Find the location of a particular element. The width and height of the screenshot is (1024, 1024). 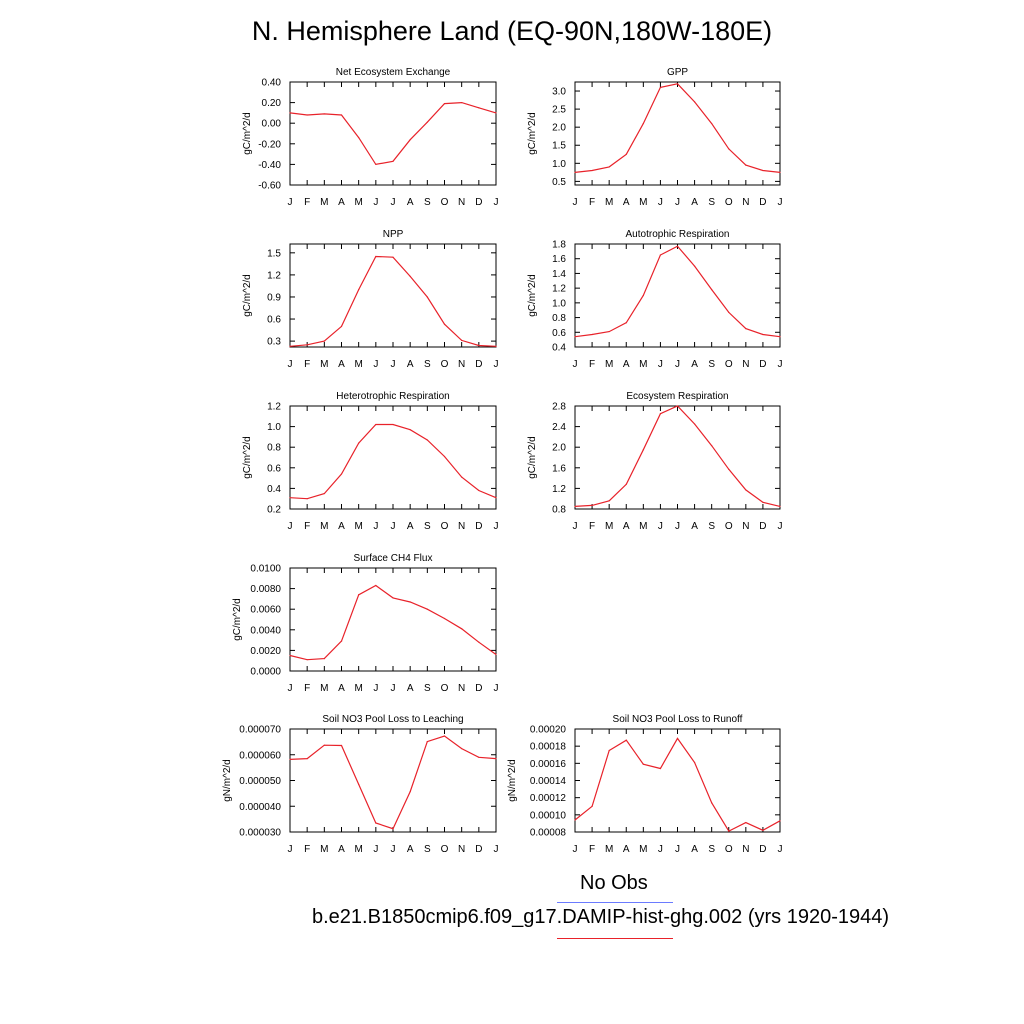

y-tick-label: 0.0080 is located at coordinates (265, 589).